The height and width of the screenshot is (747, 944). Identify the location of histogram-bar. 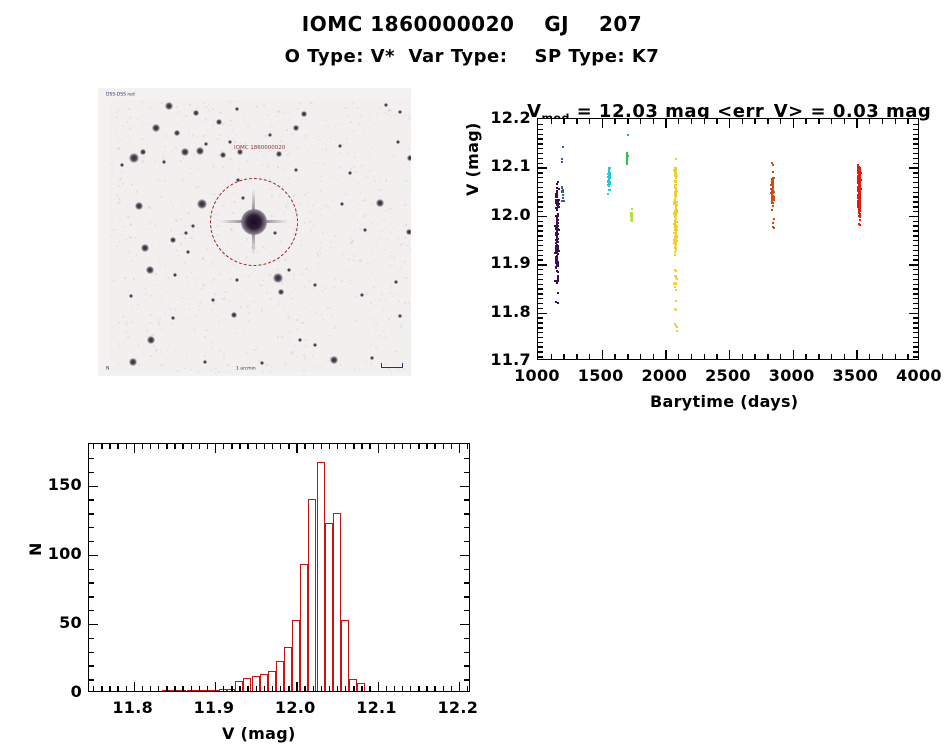
(288, 669).